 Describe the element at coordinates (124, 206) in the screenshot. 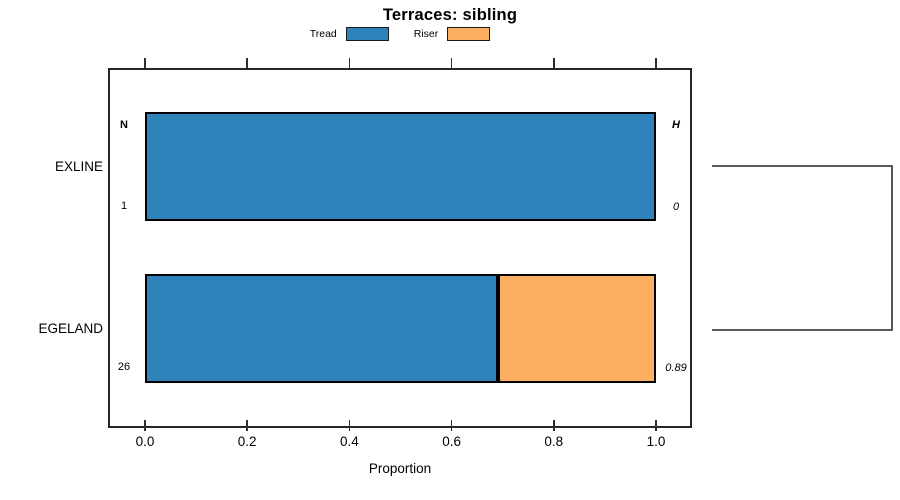

I see `n-value-exline: 1` at that location.